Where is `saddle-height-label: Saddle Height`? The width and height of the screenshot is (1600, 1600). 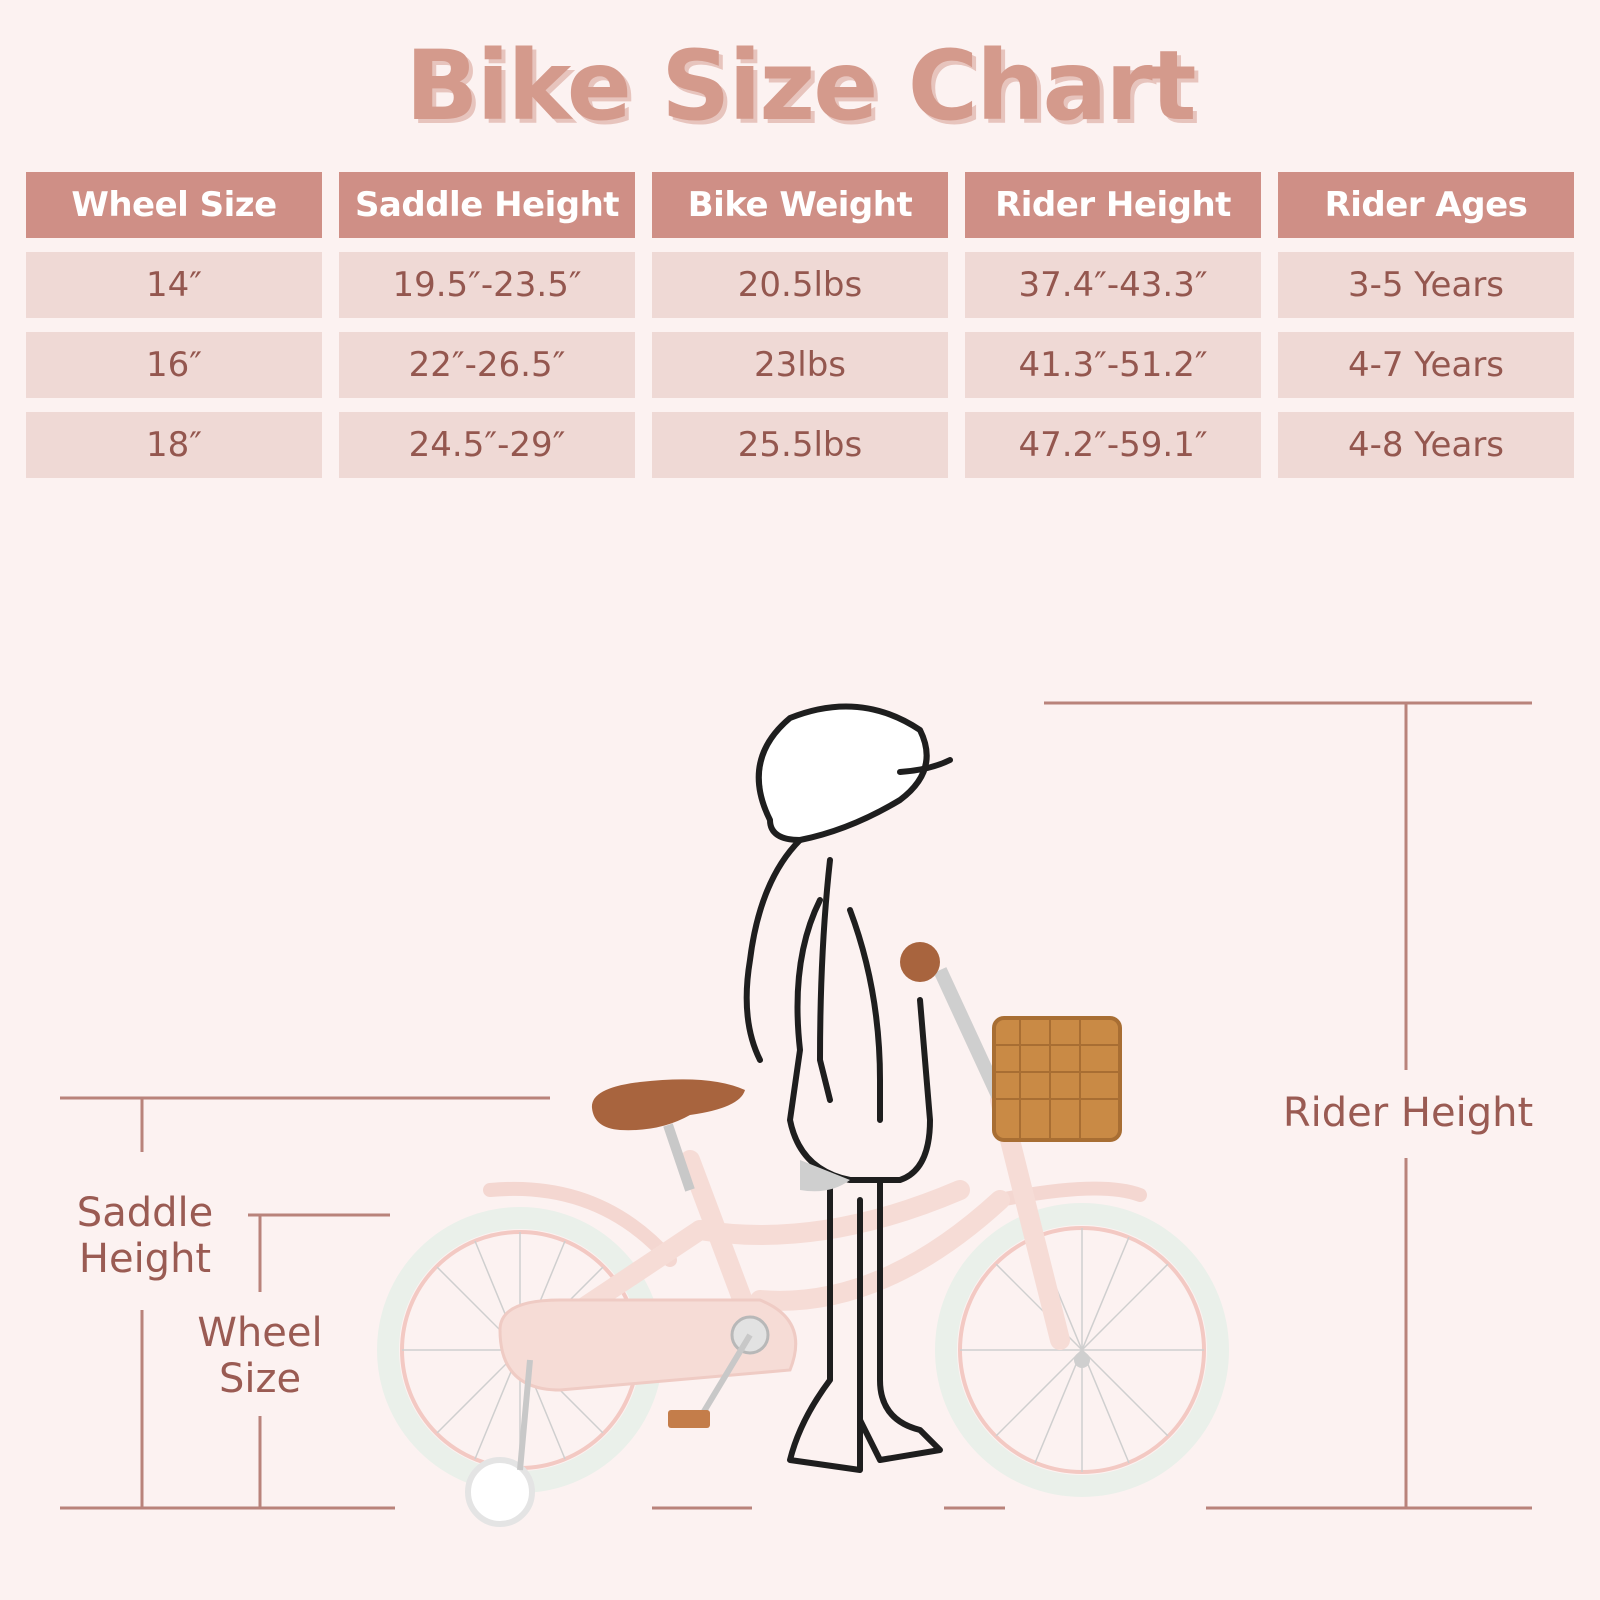 saddle-height-label: Saddle Height is located at coordinates (145, 1236).